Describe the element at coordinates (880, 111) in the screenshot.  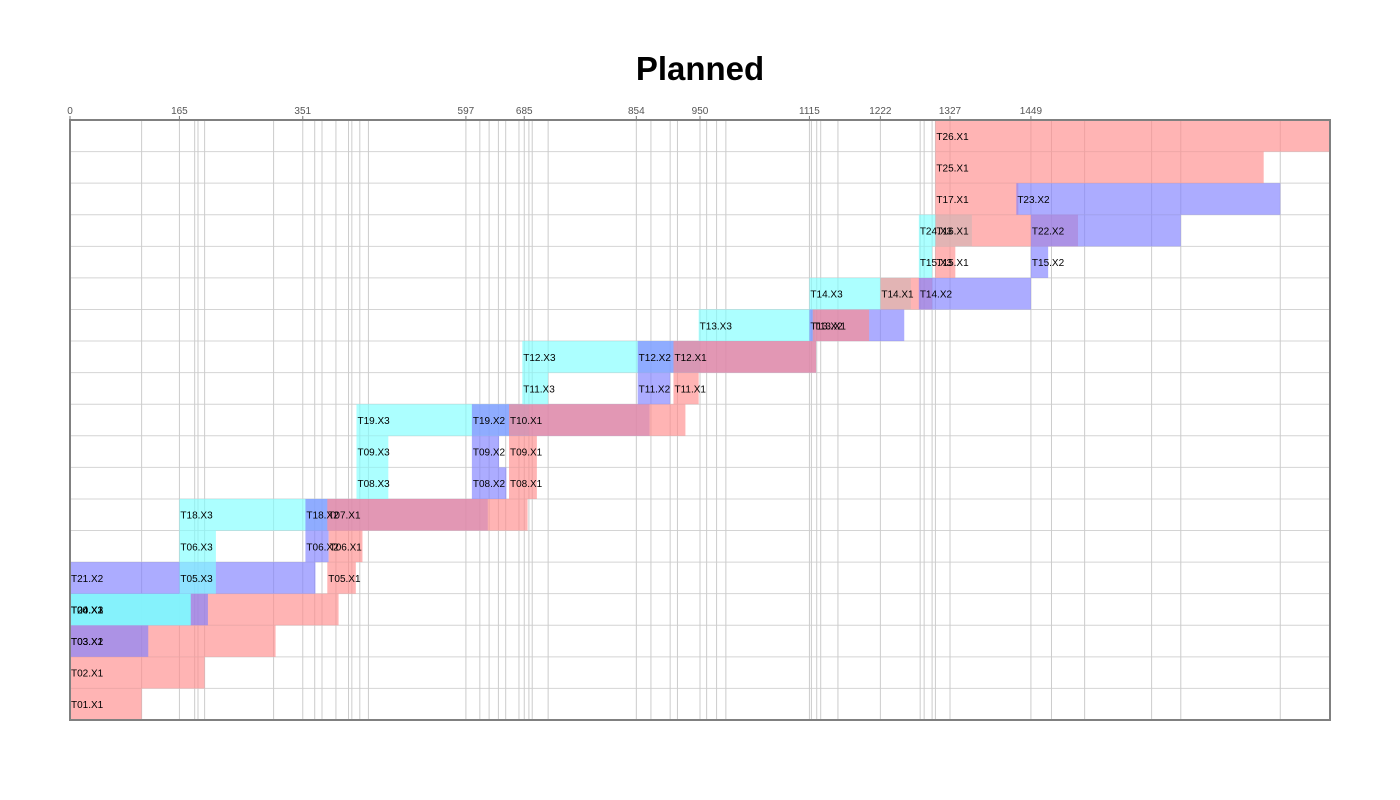
I see `x-tick-label: 1222` at that location.